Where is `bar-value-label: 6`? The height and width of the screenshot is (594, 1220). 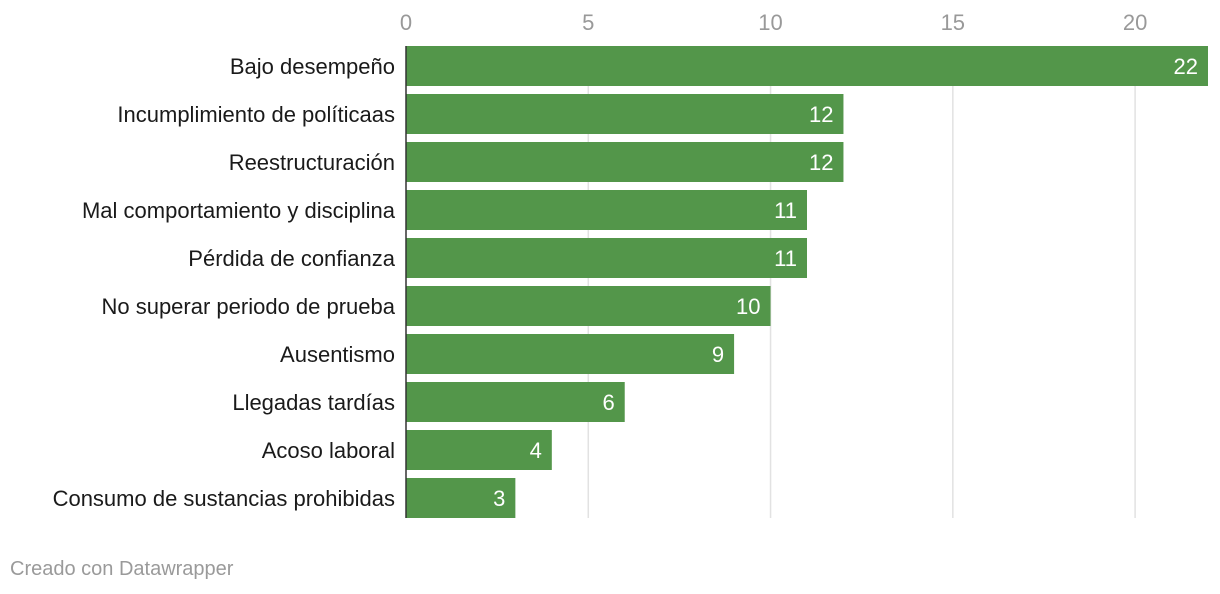
bar-value-label: 6 is located at coordinates (608, 402).